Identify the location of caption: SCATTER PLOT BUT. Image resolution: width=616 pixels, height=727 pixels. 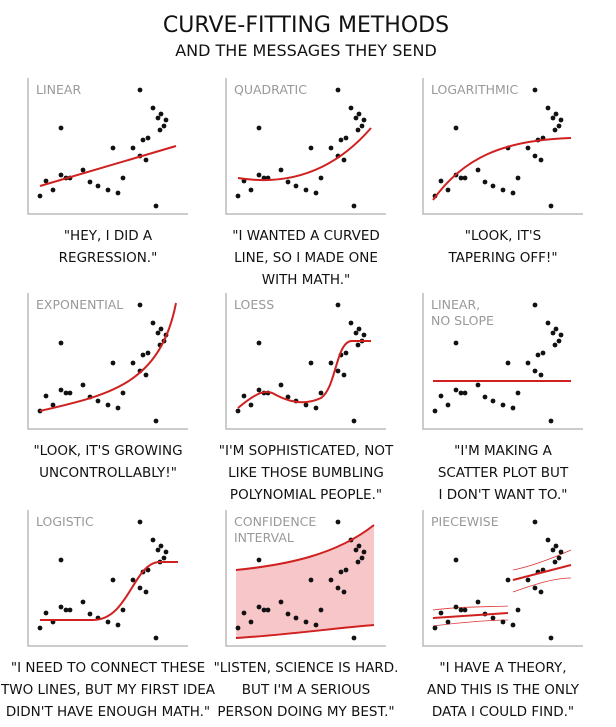
(503, 473).